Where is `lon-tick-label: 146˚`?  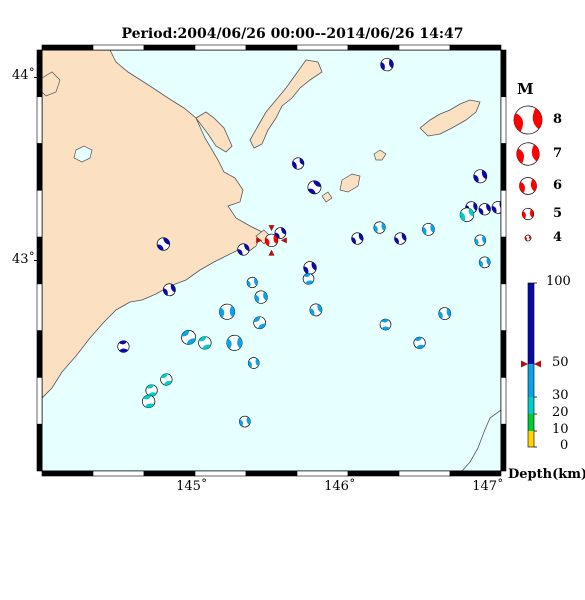
lon-tick-label: 146˚ is located at coordinates (340, 486).